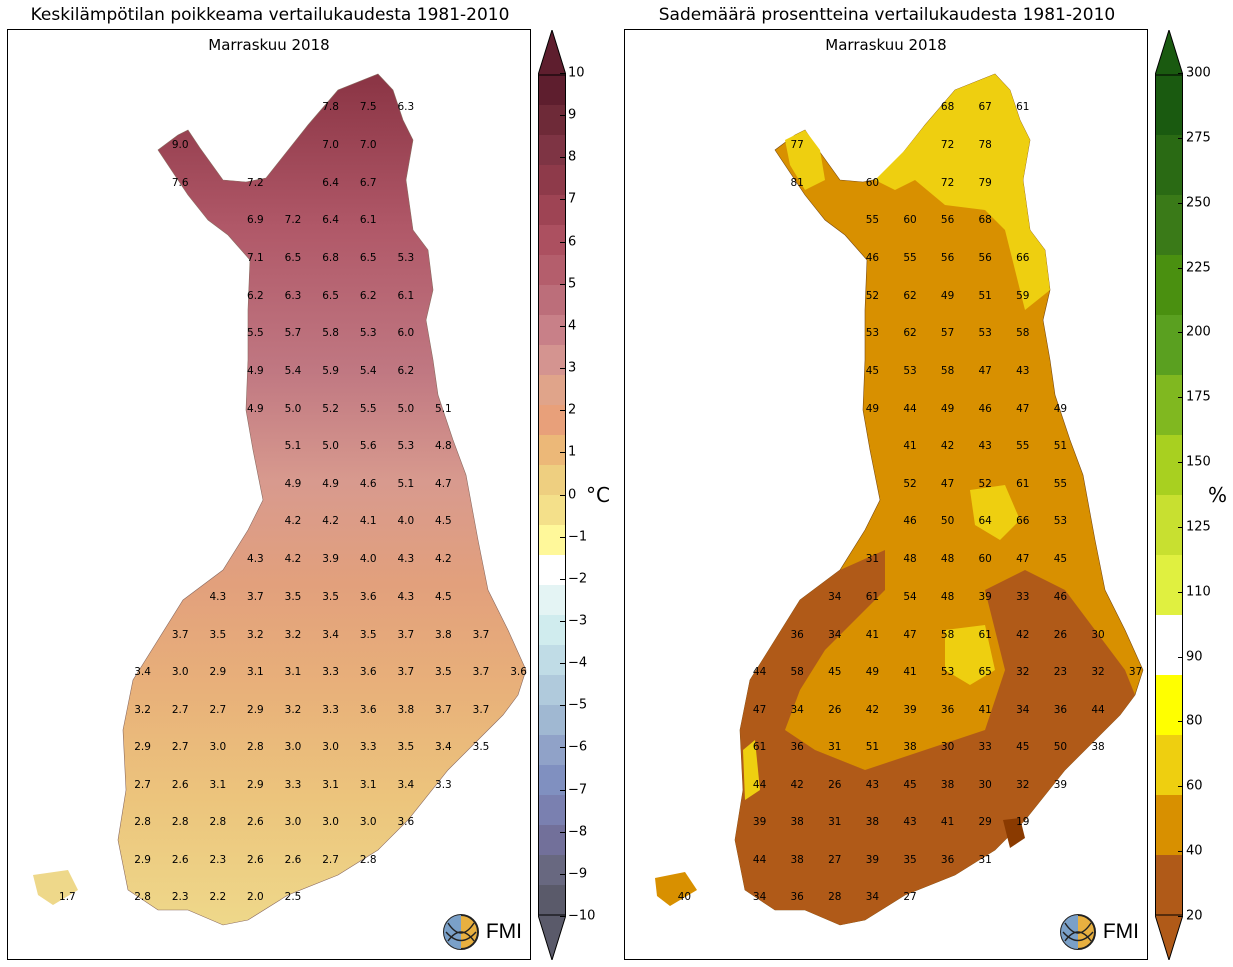  What do you see at coordinates (330, 107) in the screenshot?
I see `station-value: 7.8` at bounding box center [330, 107].